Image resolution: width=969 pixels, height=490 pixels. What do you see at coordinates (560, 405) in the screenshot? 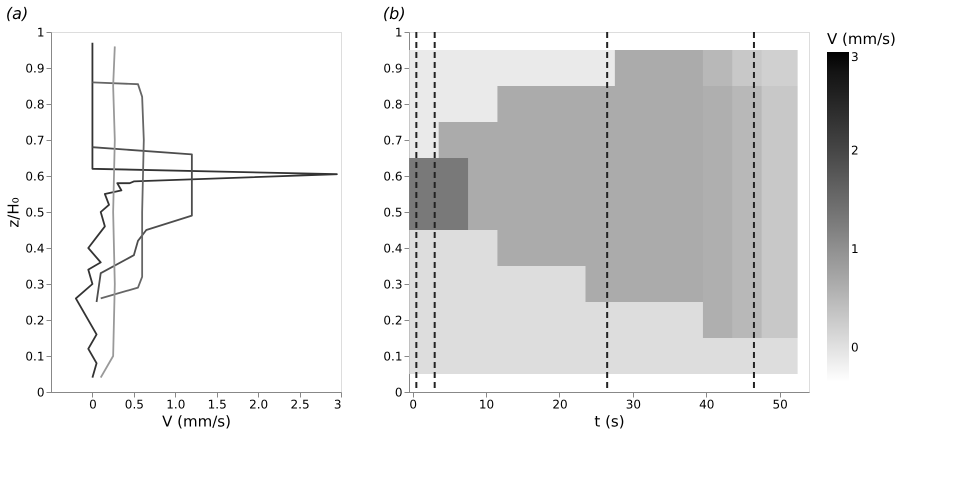
I see `x-tick-label: 20` at bounding box center [560, 405].